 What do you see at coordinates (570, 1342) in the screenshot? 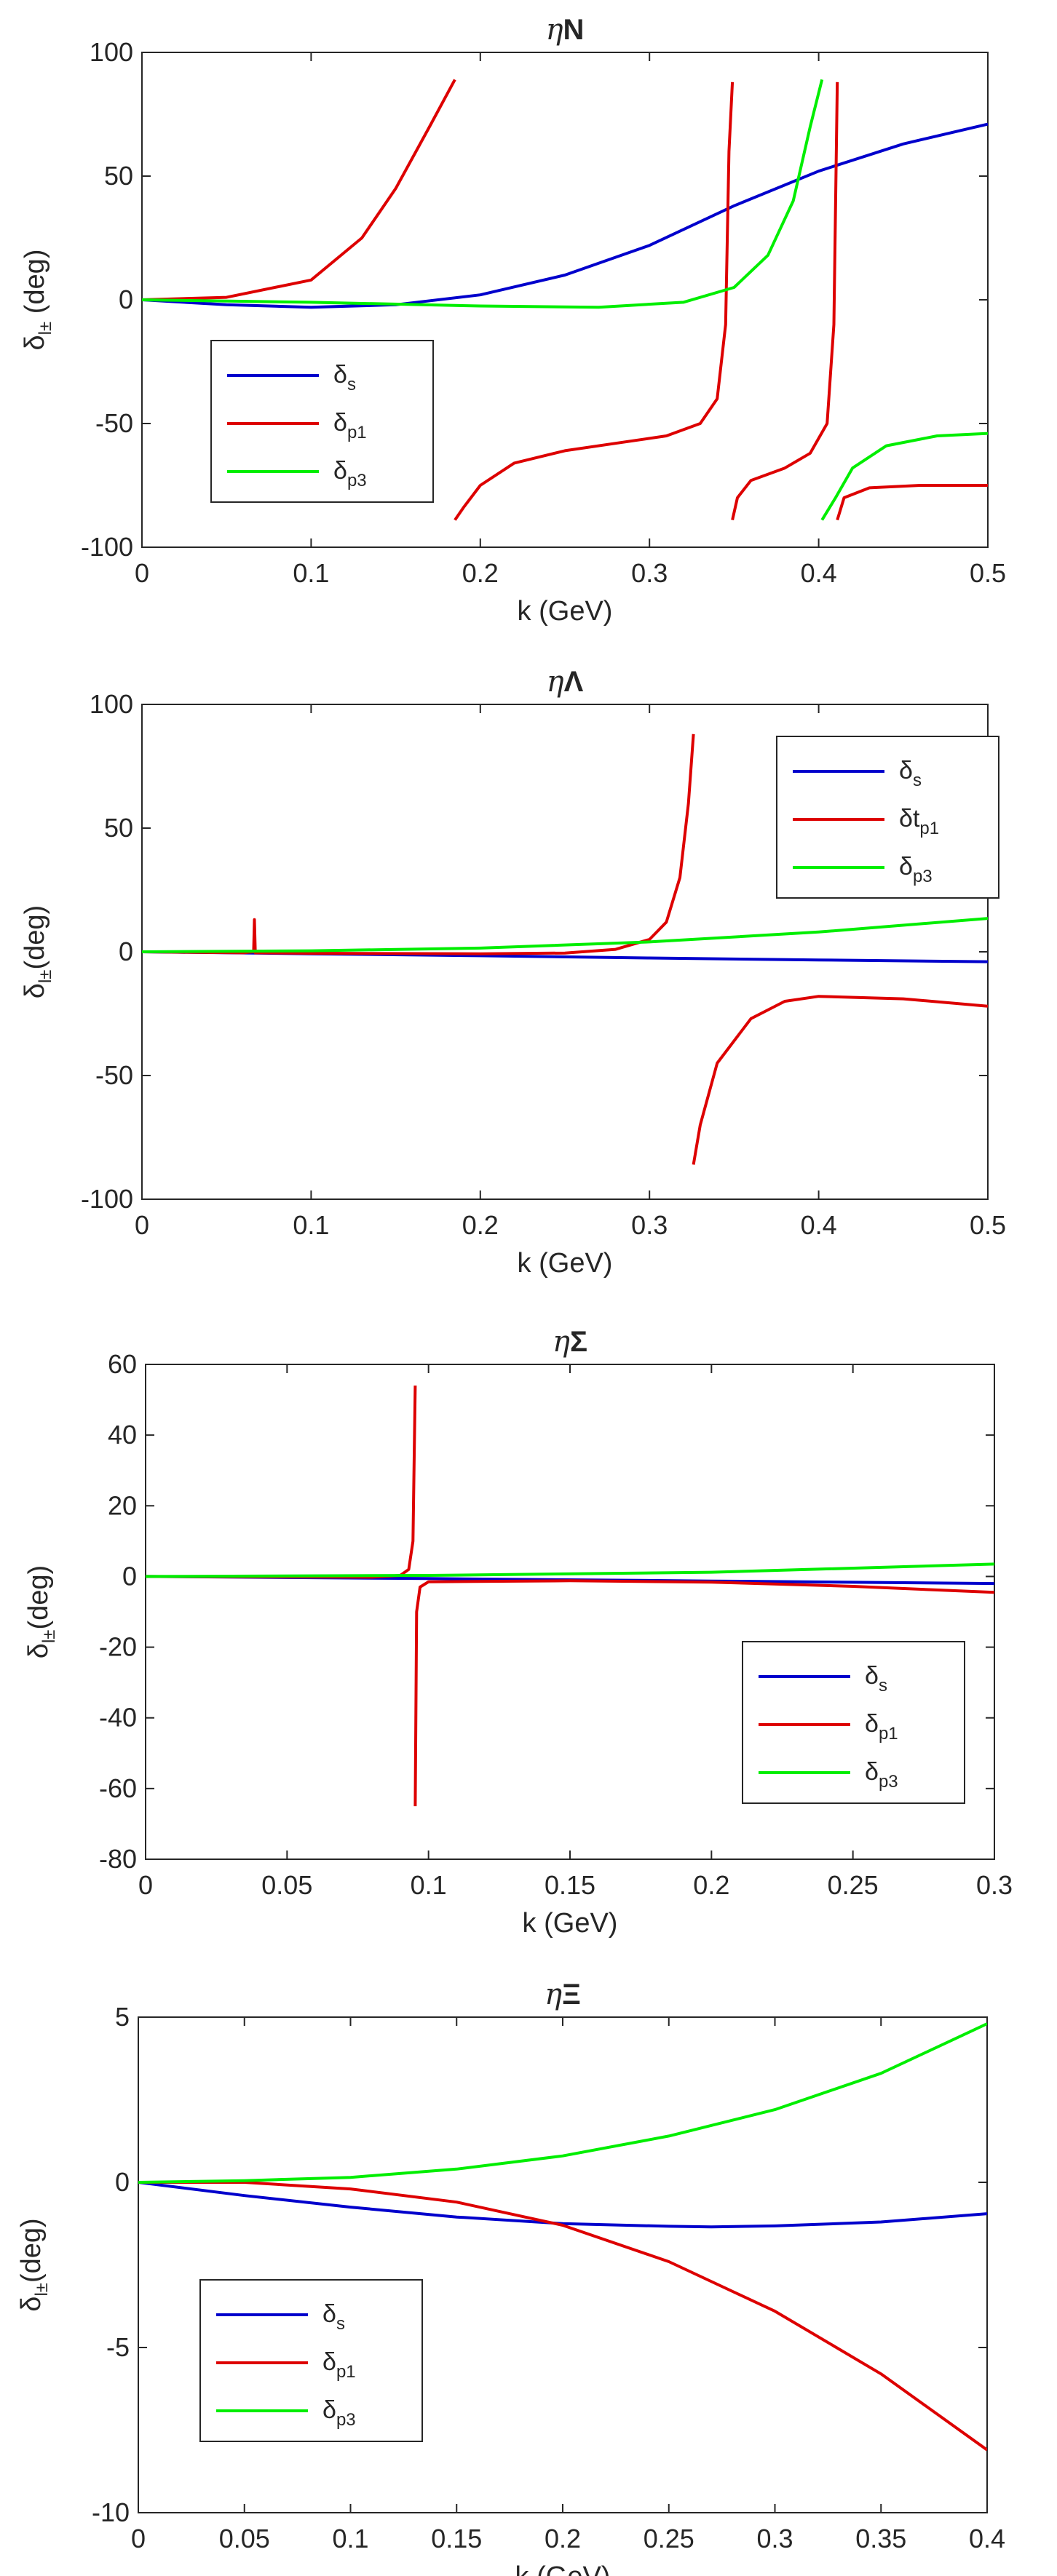
I see `chart-title: ηΣ` at bounding box center [570, 1342].